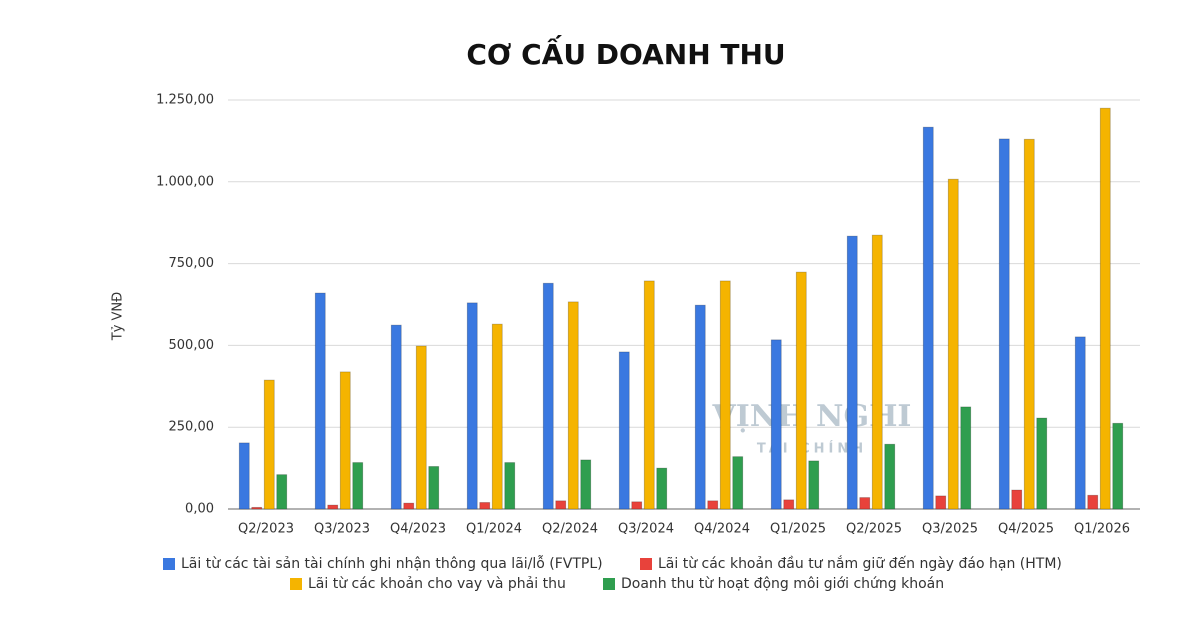 The height and width of the screenshot is (625, 1200). Describe the element at coordinates (118, 316) in the screenshot. I see `y-axis-label: Tỷ VNĐ` at that location.